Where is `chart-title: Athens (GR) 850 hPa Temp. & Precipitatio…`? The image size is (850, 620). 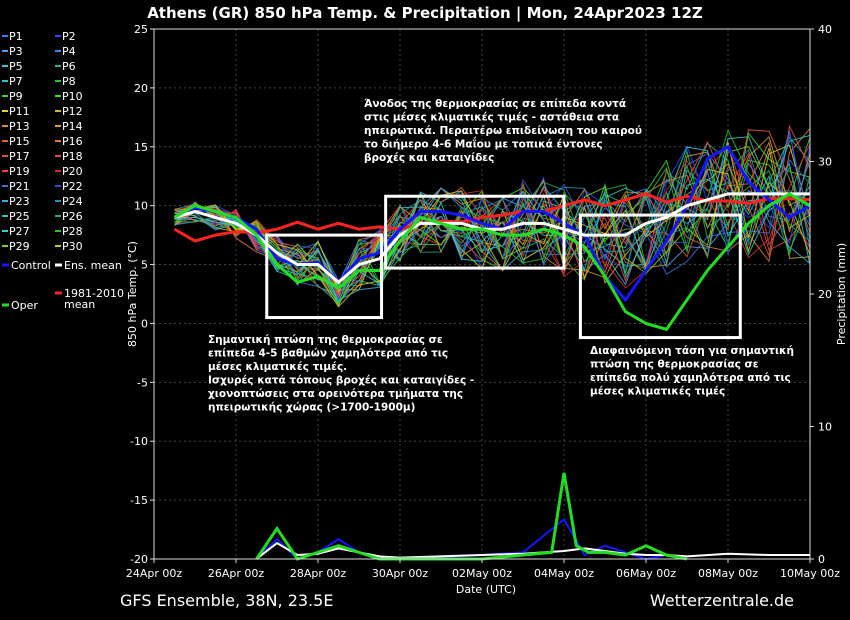 chart-title: Athens (GR) 850 hPa Temp. & Precipitatio… is located at coordinates (425, 13).